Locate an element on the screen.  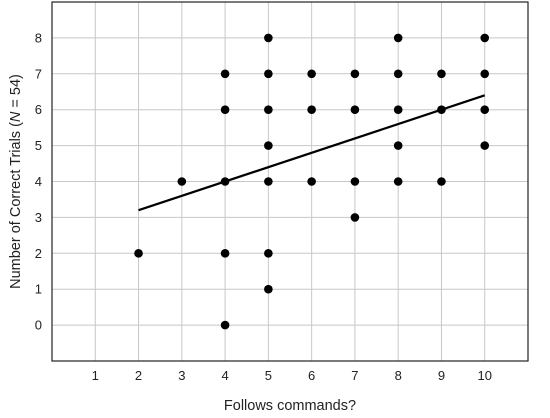
y-axis-label-prefix: Number of Correct Trials ( is located at coordinates (16, 205).